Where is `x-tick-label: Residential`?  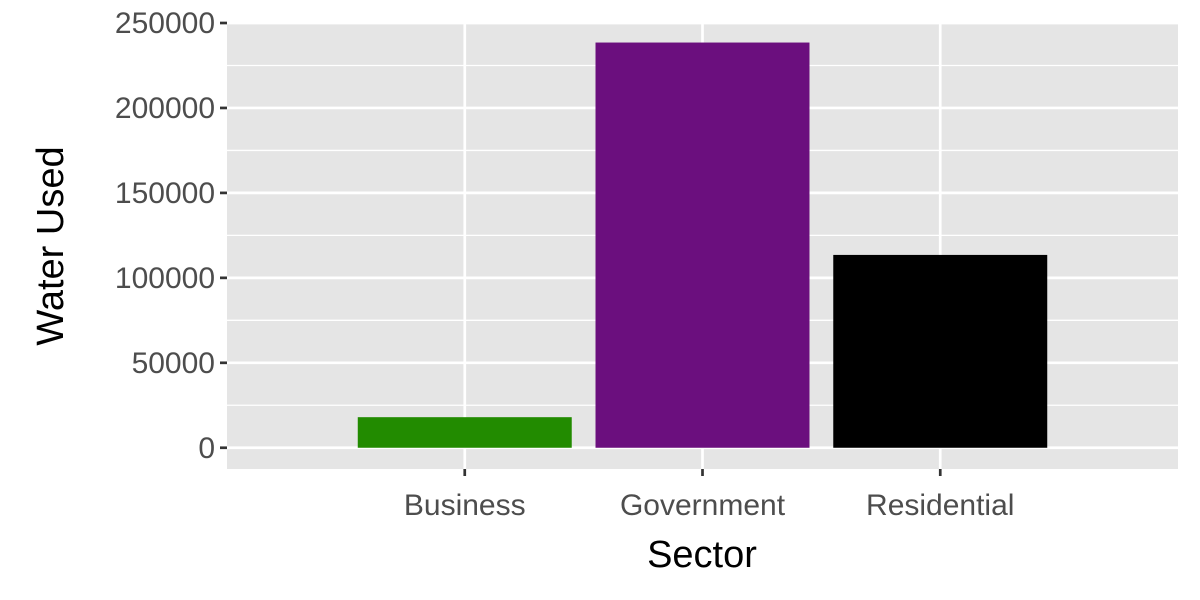
x-tick-label: Residential is located at coordinates (940, 505).